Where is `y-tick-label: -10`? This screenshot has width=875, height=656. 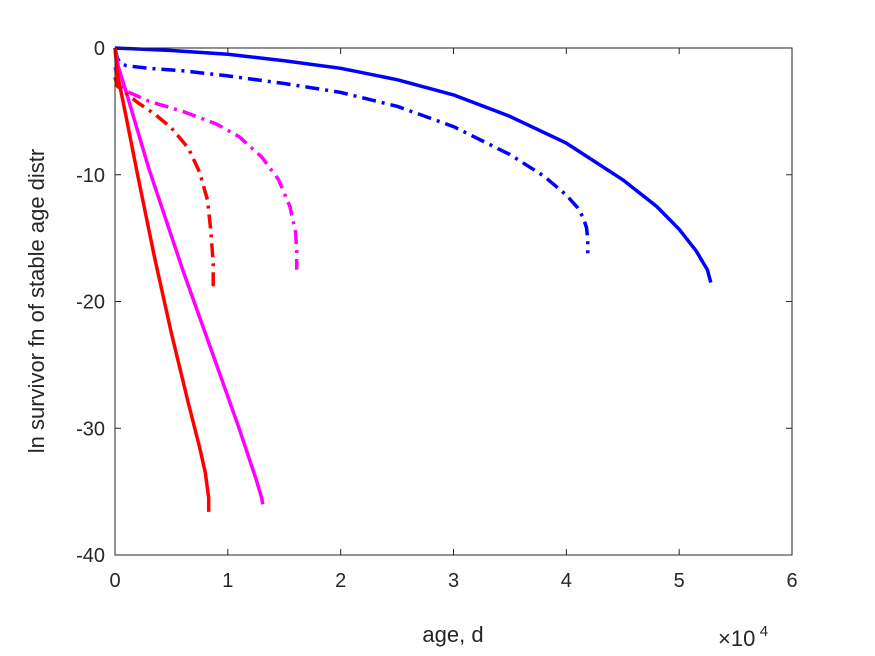
y-tick-label: -10 is located at coordinates (90, 176).